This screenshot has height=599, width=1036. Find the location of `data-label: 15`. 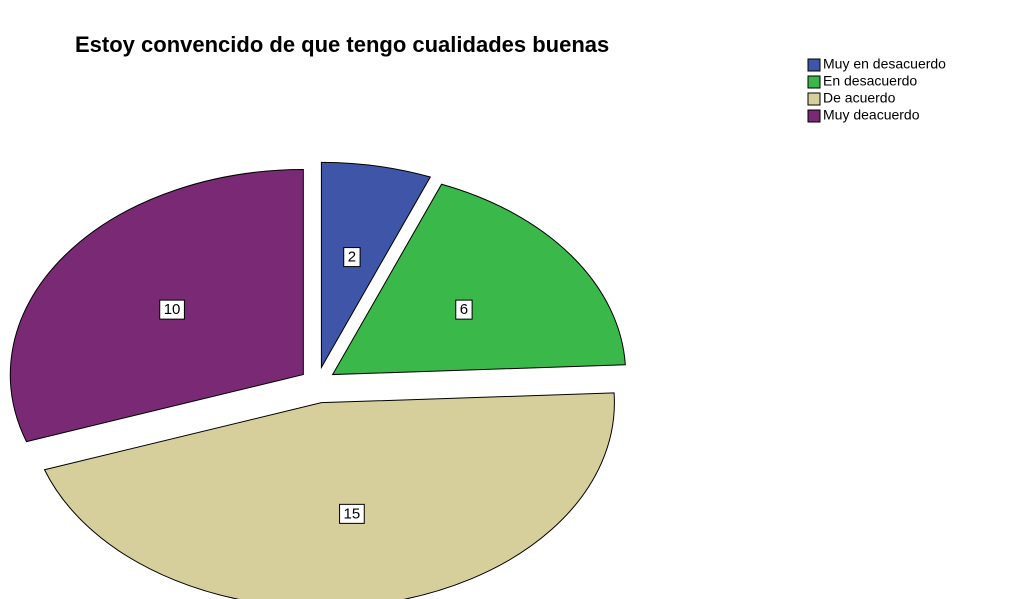

data-label: 15 is located at coordinates (352, 513).